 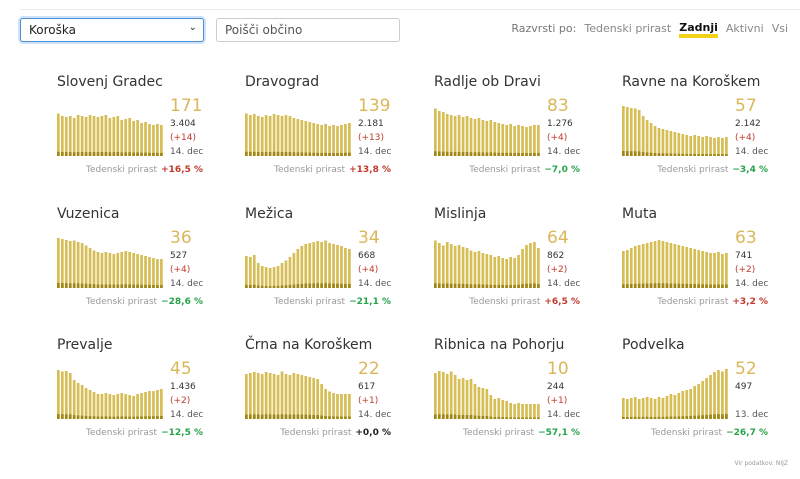 What do you see at coordinates (308, 30) in the screenshot?
I see `search-input` at bounding box center [308, 30].